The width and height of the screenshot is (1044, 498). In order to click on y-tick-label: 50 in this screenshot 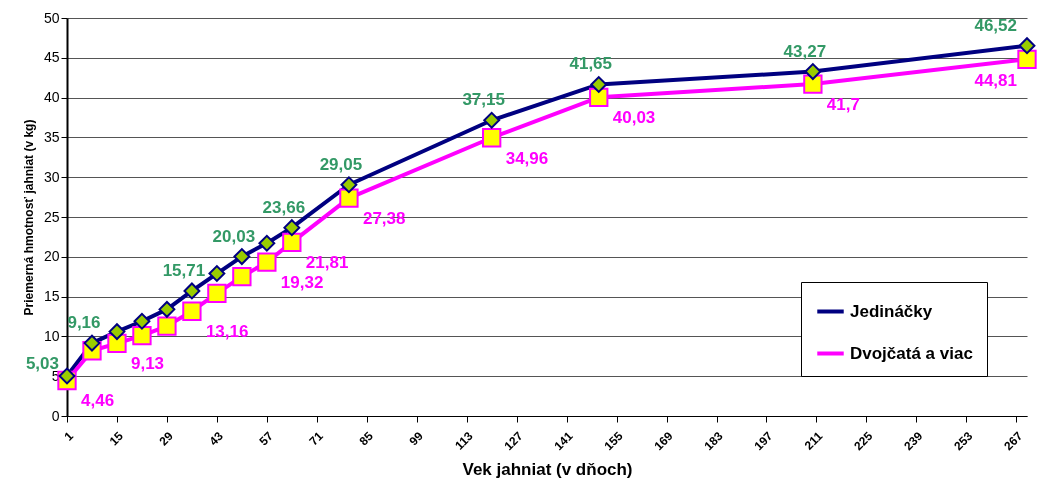, I will do `click(51, 17)`.